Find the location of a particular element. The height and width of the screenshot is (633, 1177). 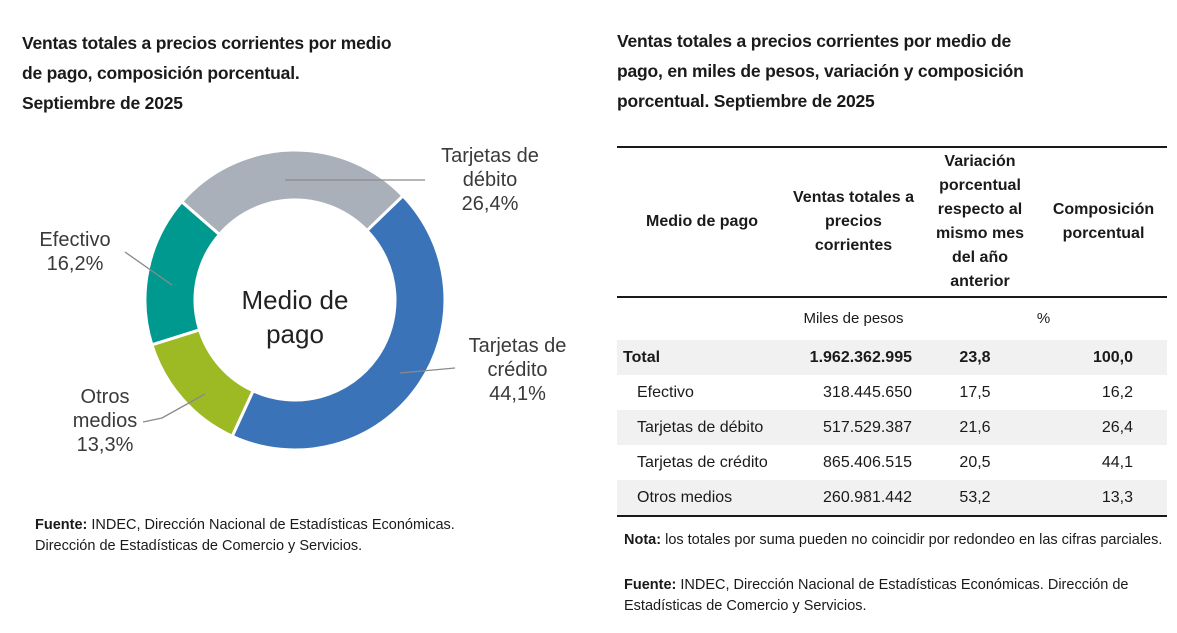

row-name: Otros medios is located at coordinates (685, 497).